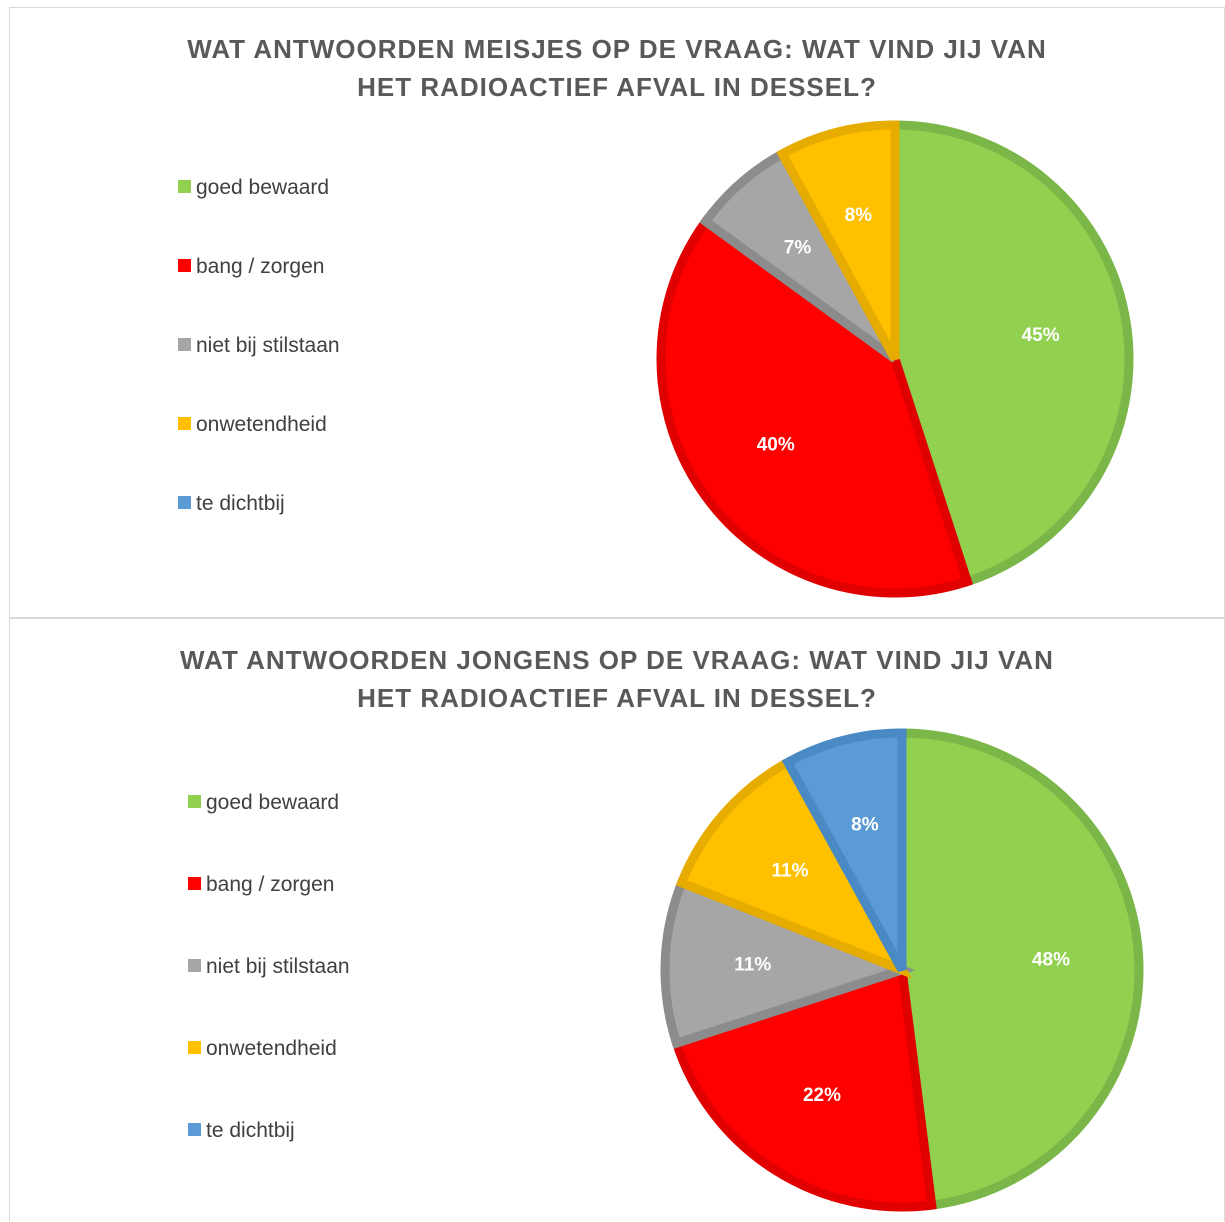 This screenshot has width=1225, height=1222. I want to click on data-label-niet-bij-stilstaan: 11%, so click(752, 964).